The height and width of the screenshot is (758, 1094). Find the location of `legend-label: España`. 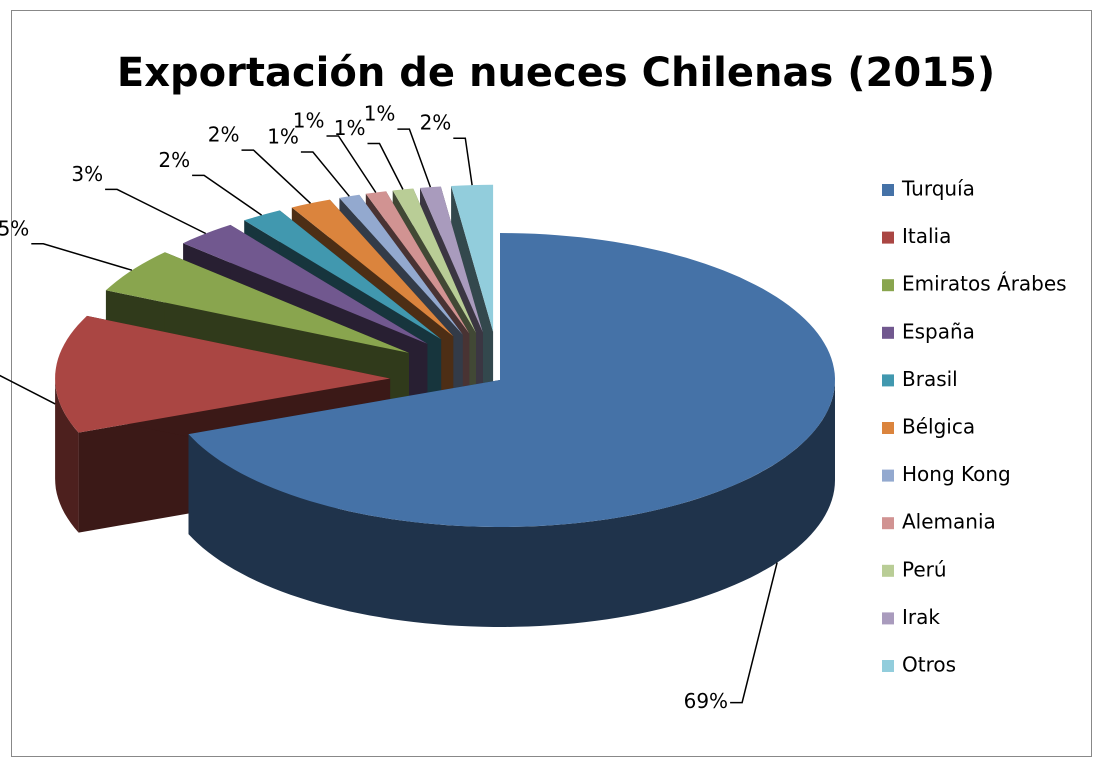

legend-label: España is located at coordinates (938, 331).